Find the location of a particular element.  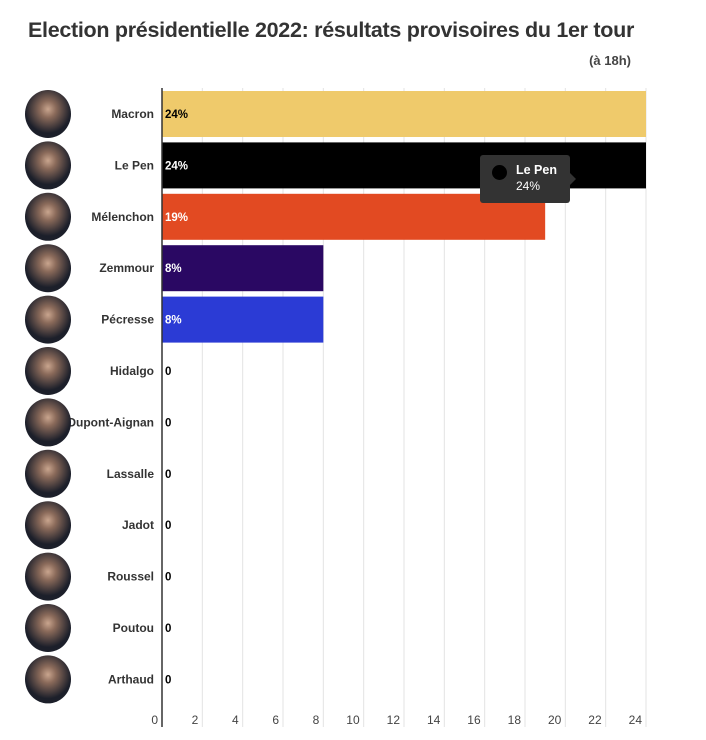

x-tick-label: 2 is located at coordinates (195, 720).